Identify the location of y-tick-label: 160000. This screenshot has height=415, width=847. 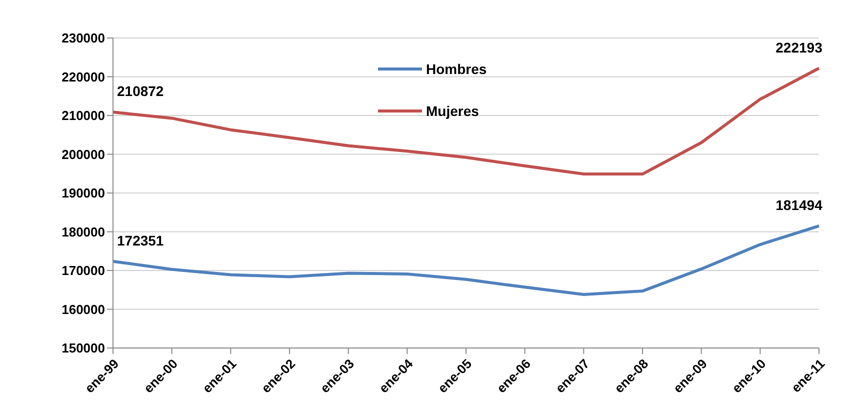
(83, 309).